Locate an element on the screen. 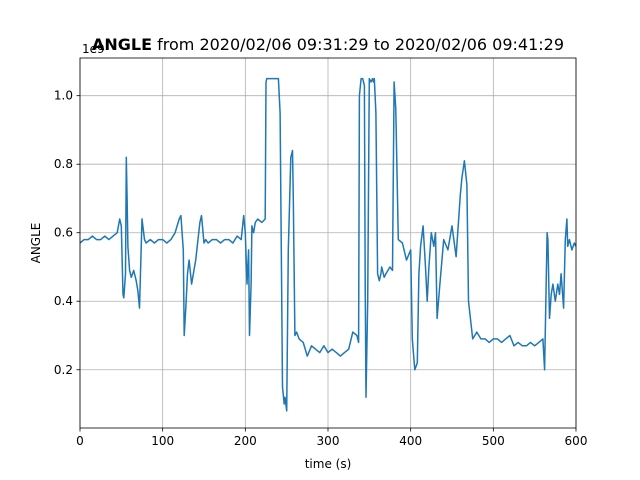  x-tick-label: 100 is located at coordinates (162, 441).